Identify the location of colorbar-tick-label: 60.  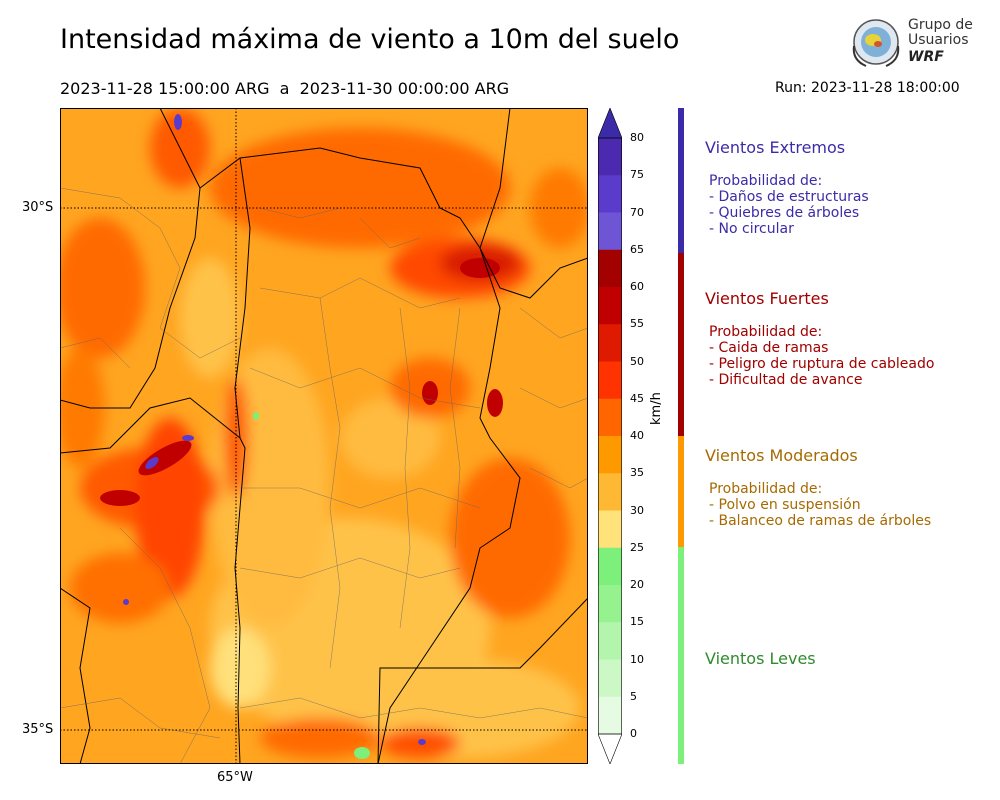
(637, 286).